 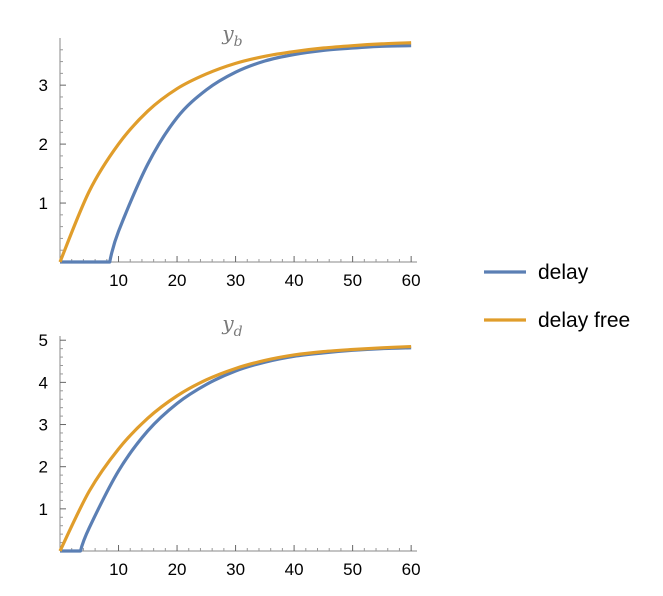 I want to click on y-tick-label: 4, so click(x=43, y=382).